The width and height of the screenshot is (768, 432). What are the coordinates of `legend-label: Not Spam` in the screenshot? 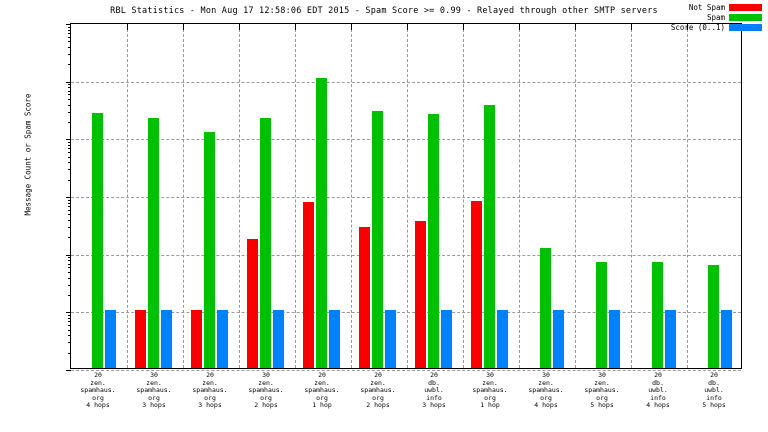 It's located at (706, 7).